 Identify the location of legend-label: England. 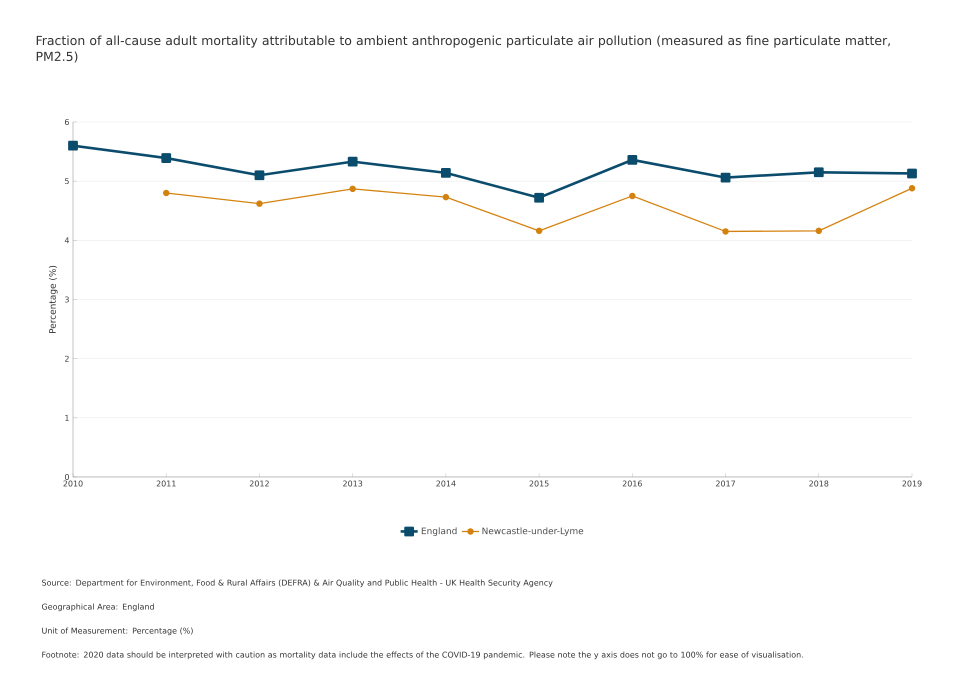
(439, 531).